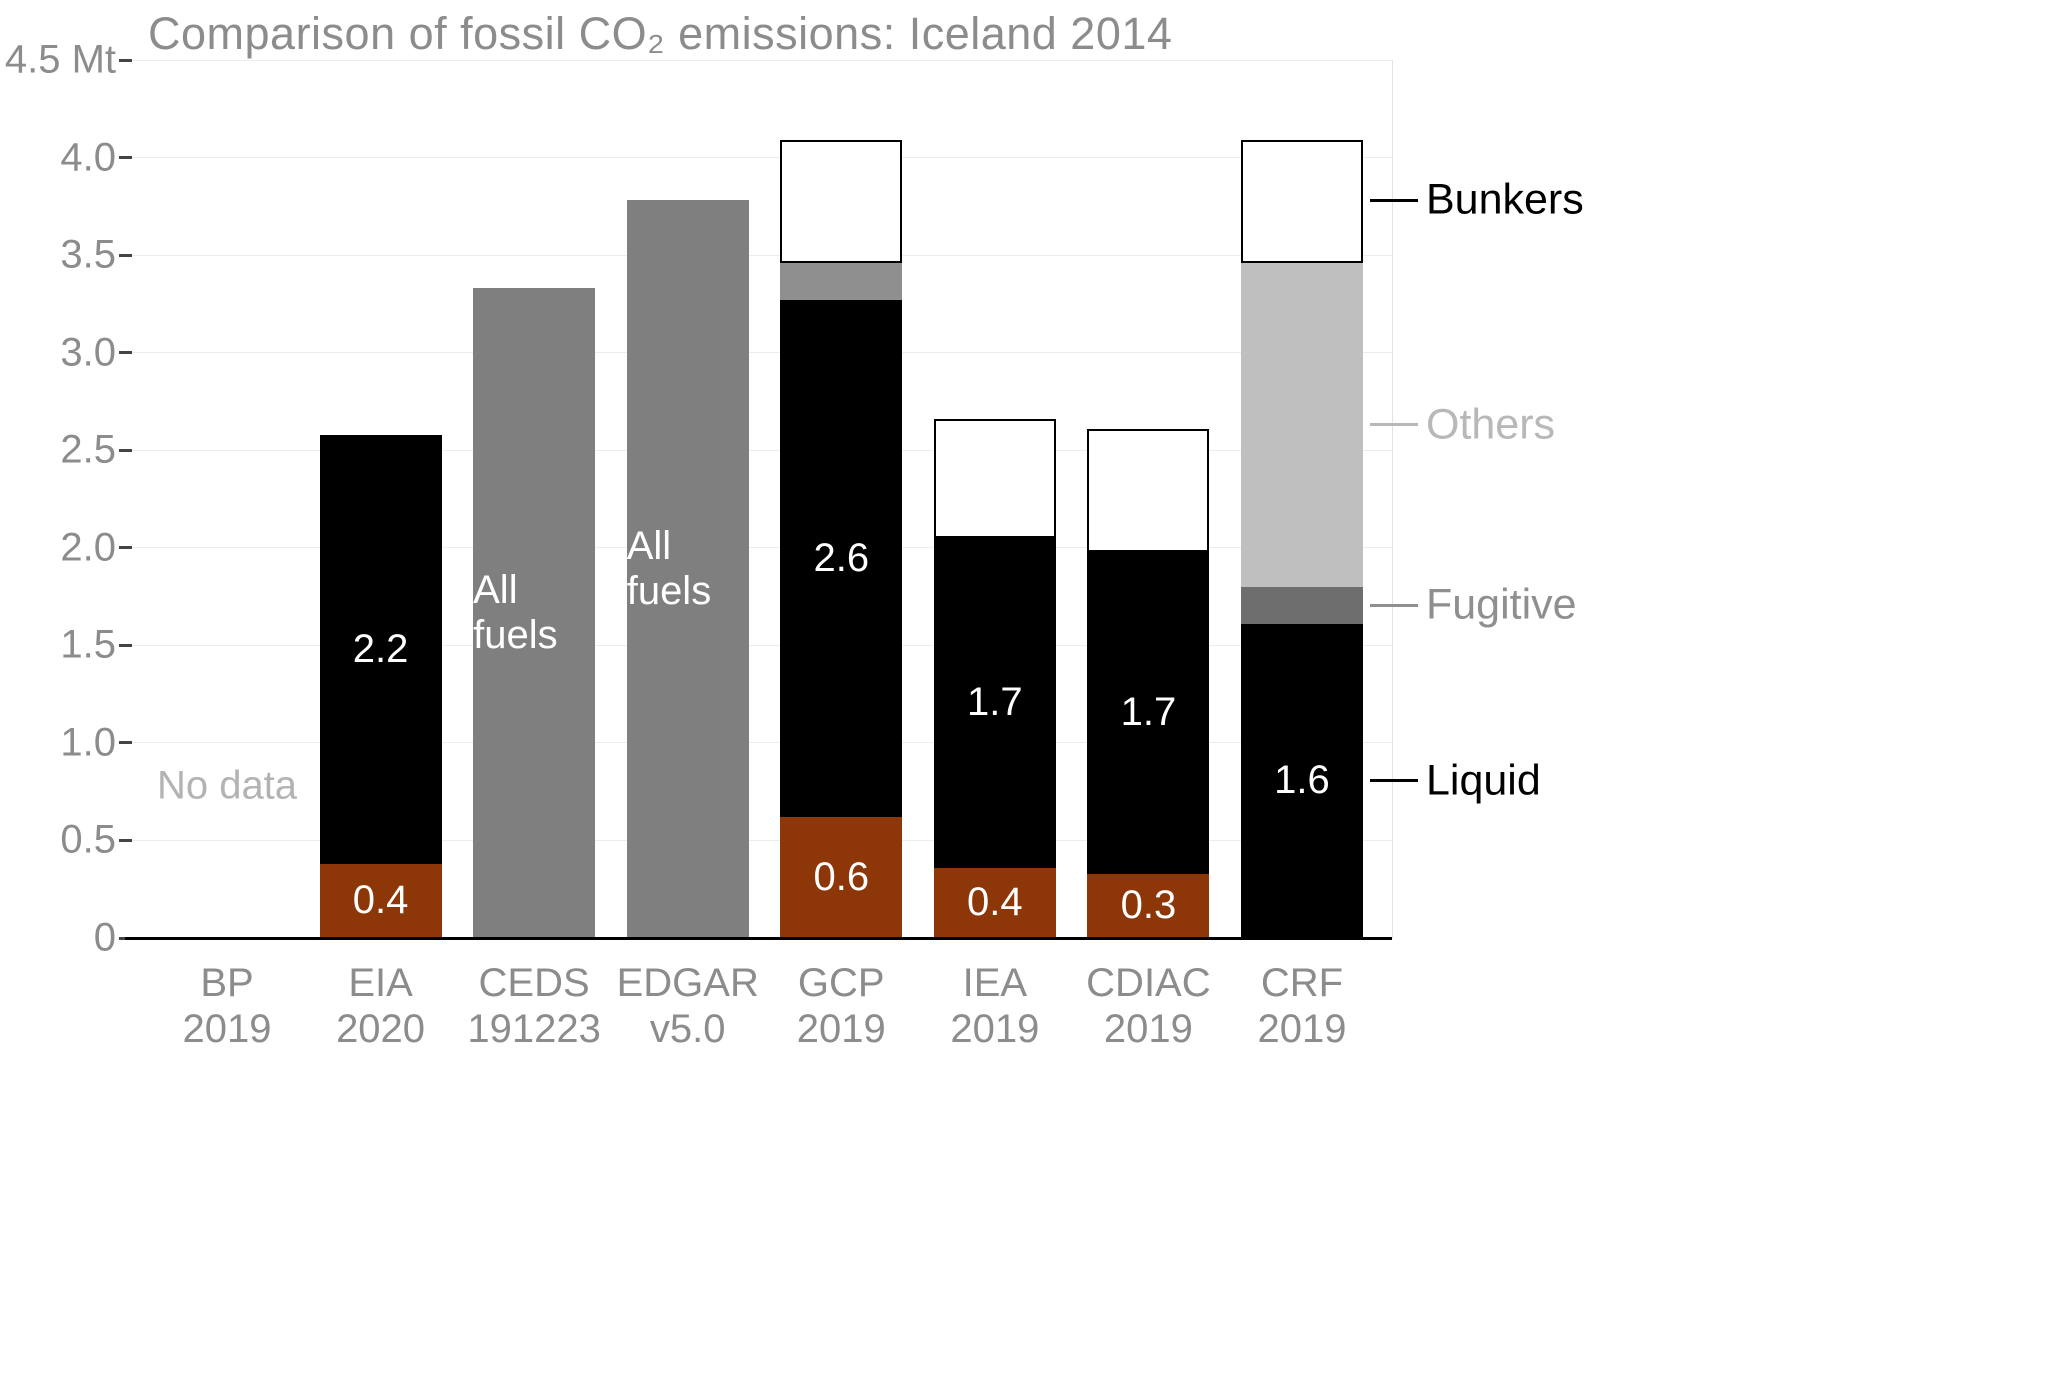 Image resolution: width=2067 pixels, height=1387 pixels. I want to click on bar-segment-brown: 0.3, so click(1148, 905).